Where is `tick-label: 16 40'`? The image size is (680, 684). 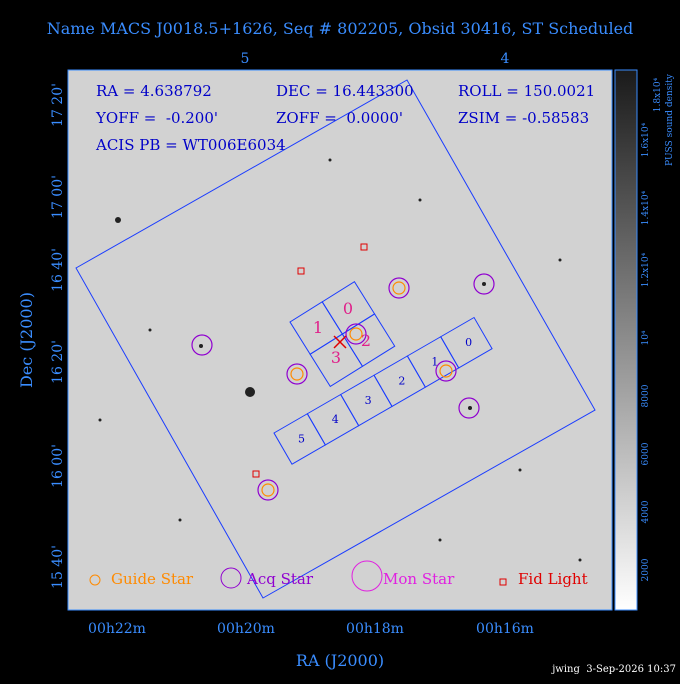 tick-label: 16 40' is located at coordinates (58, 270).